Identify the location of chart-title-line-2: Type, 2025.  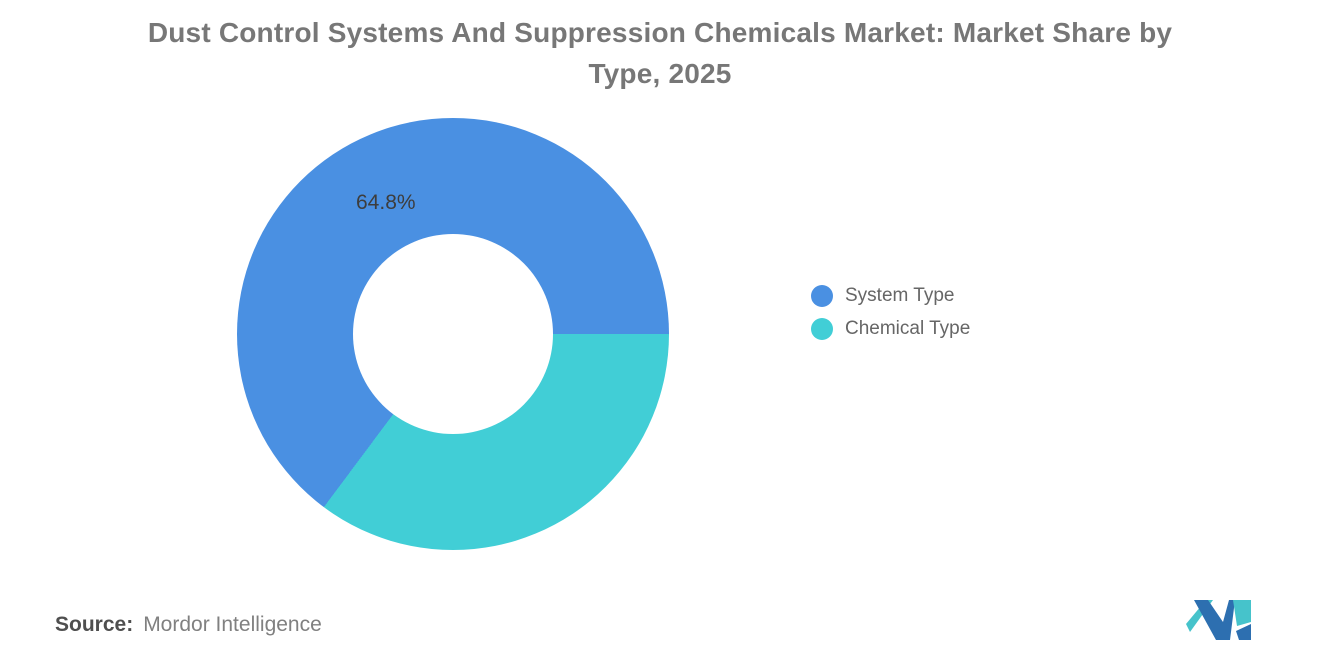
(660, 73).